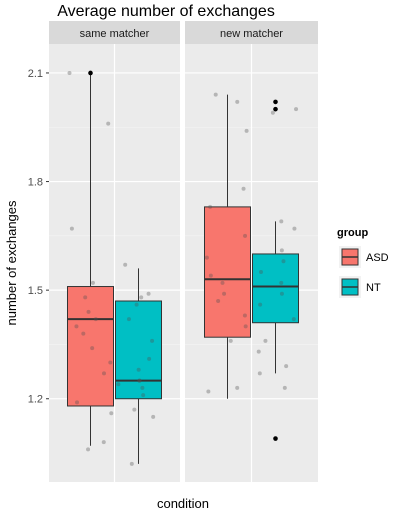 The height and width of the screenshot is (513, 402). Describe the element at coordinates (360, 287) in the screenshot. I see `legend-entry-nt: NT` at that location.